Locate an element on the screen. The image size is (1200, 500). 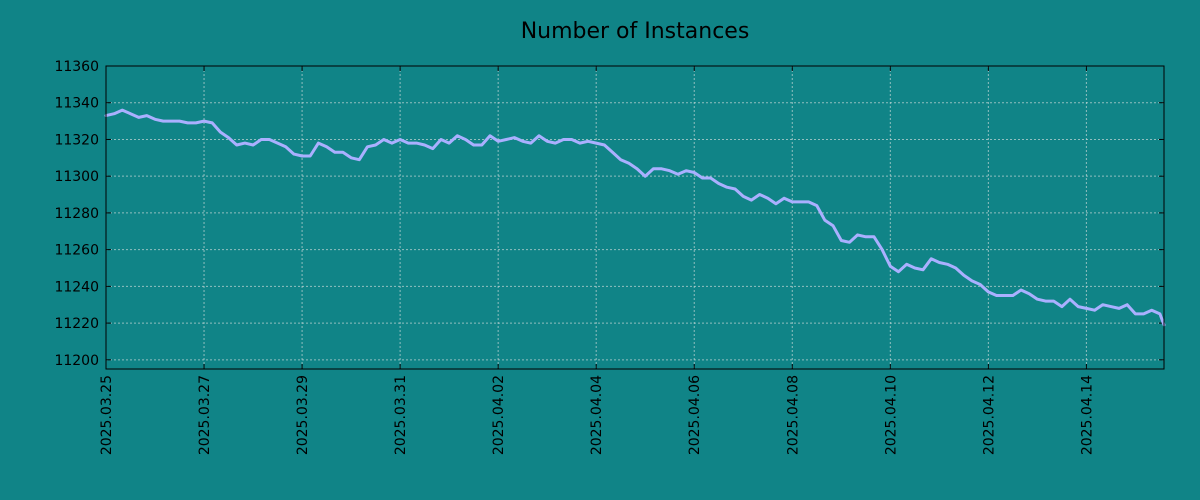
y-tick-label: 11260 is located at coordinates (76, 251).